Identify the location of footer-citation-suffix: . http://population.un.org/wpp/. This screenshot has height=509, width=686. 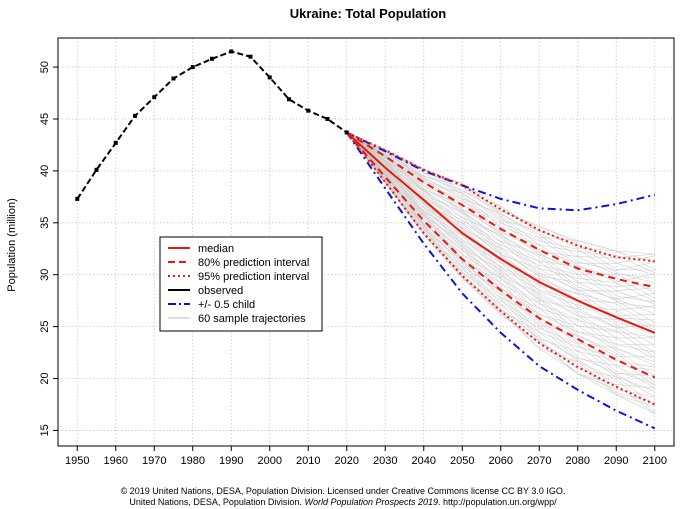
(497, 502).